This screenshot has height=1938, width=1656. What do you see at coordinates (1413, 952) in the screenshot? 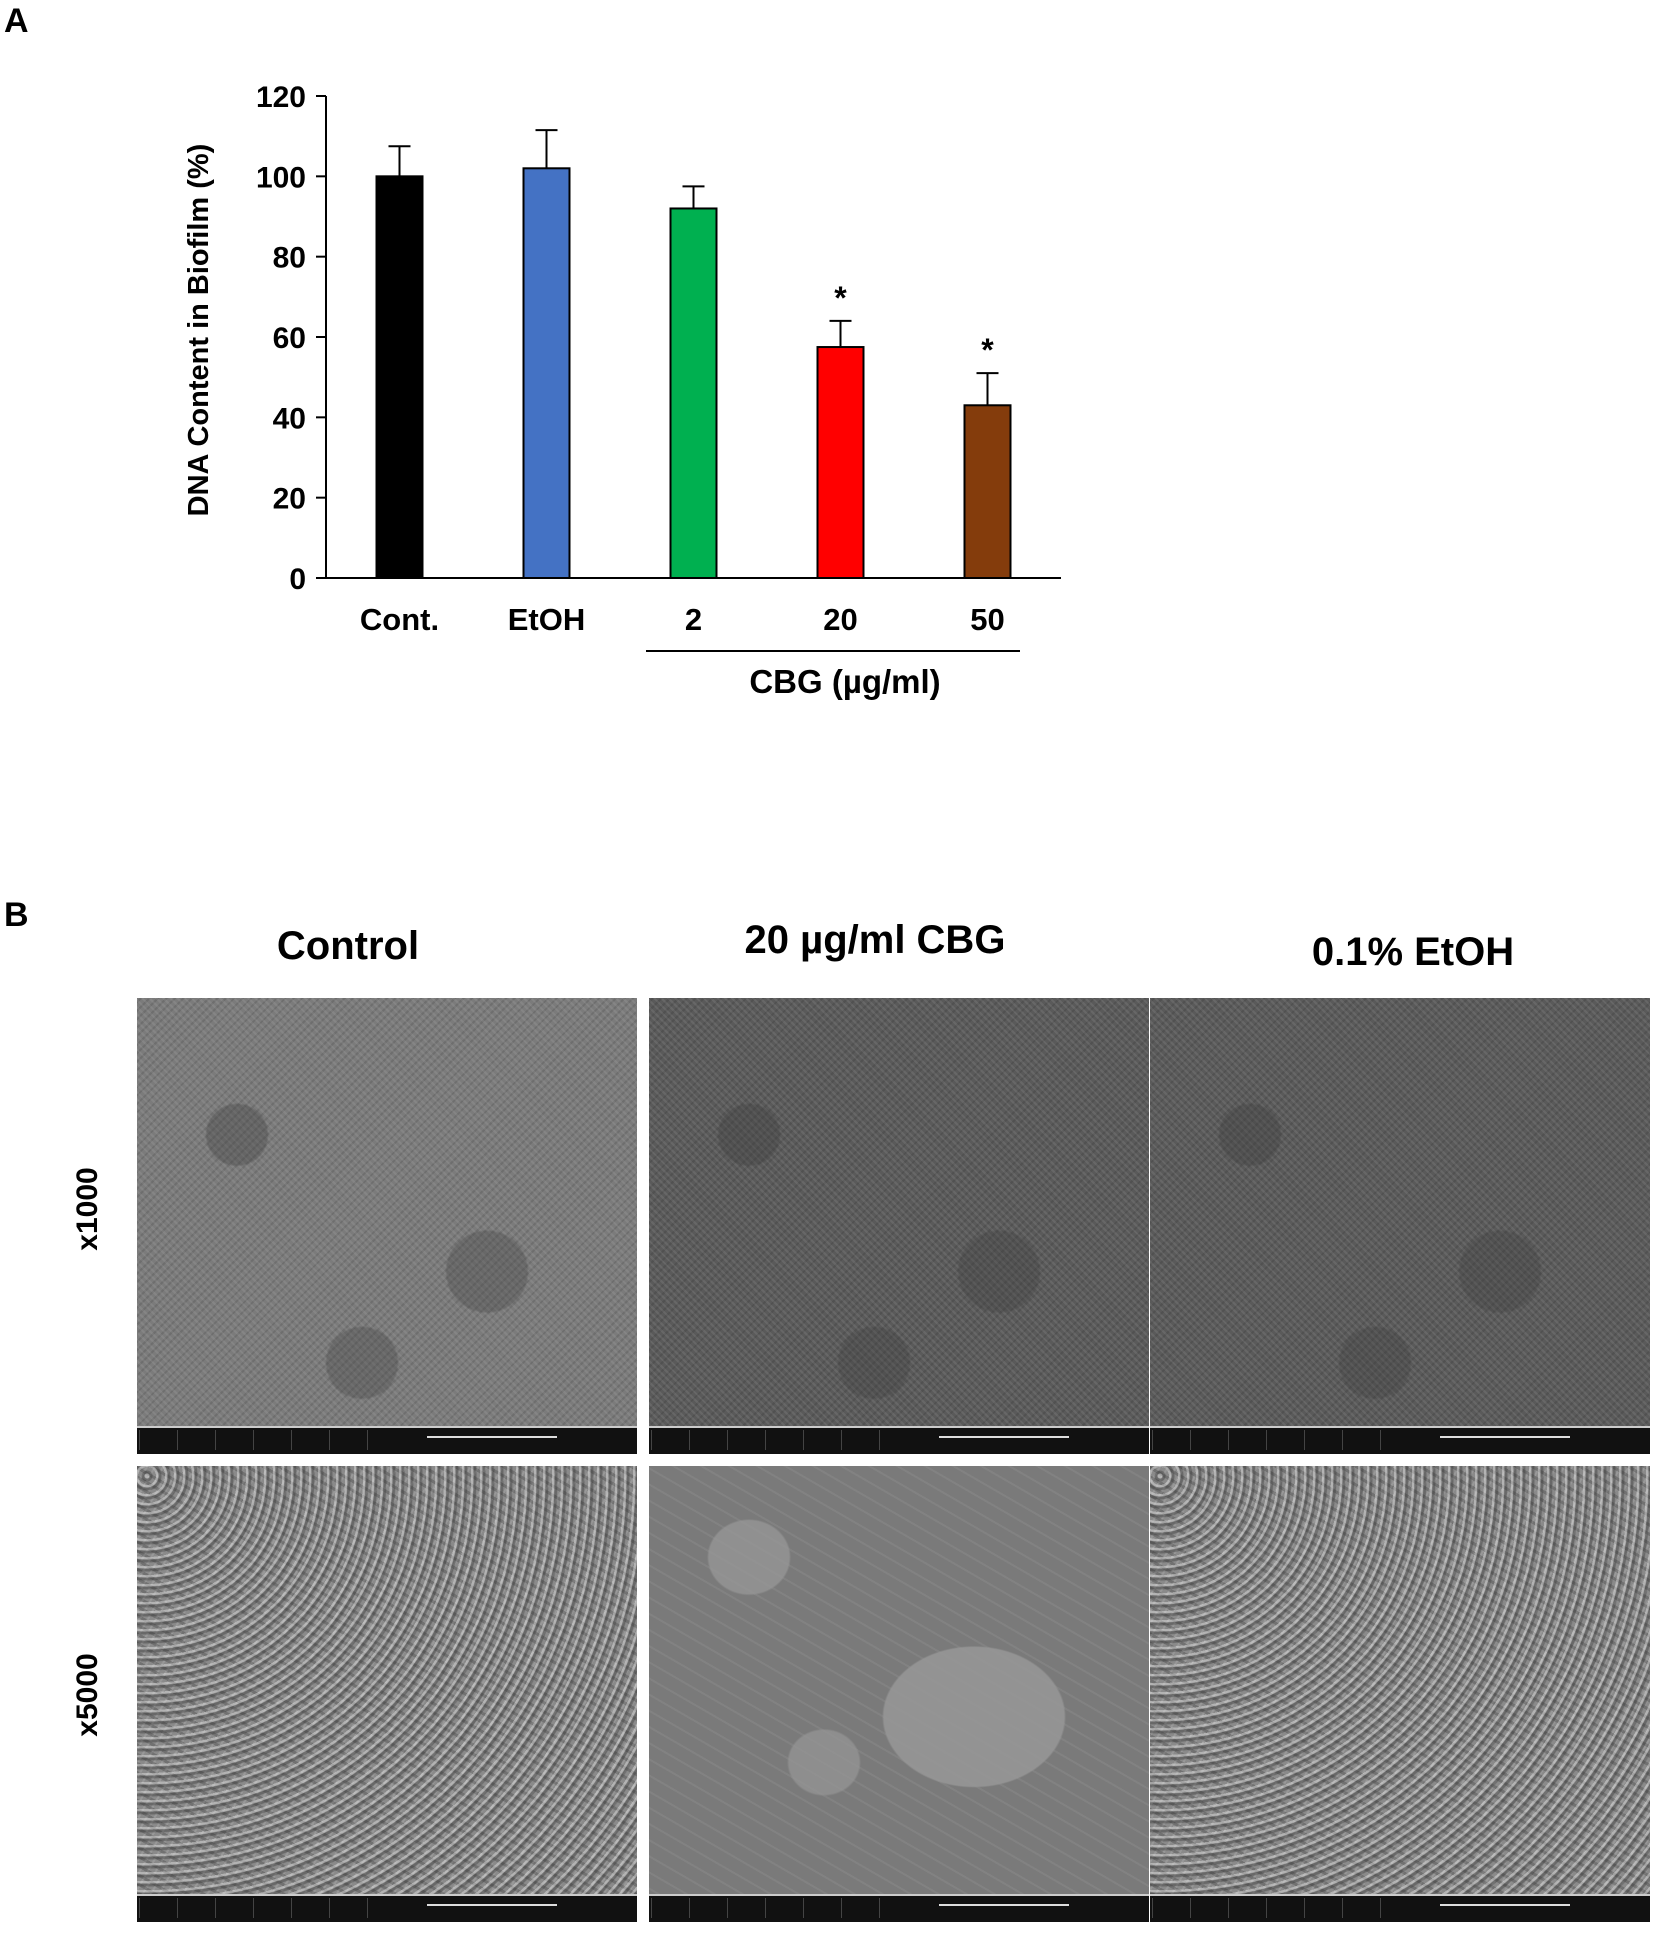
I see `column-title-etoh: 0.1% EtOH` at bounding box center [1413, 952].